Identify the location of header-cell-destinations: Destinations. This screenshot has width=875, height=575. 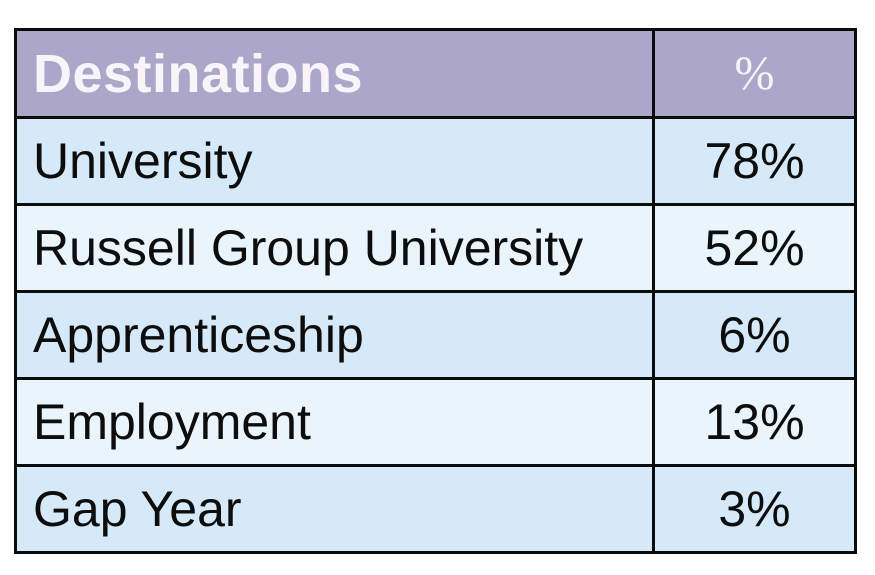
(334, 73).